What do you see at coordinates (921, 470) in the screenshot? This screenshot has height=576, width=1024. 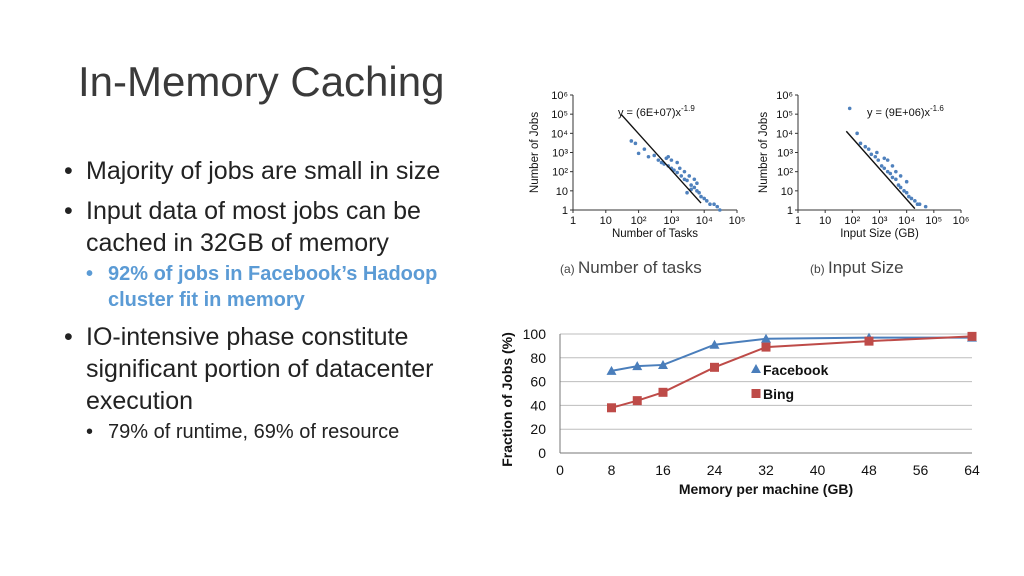 I see `x-tick-label: 56` at bounding box center [921, 470].